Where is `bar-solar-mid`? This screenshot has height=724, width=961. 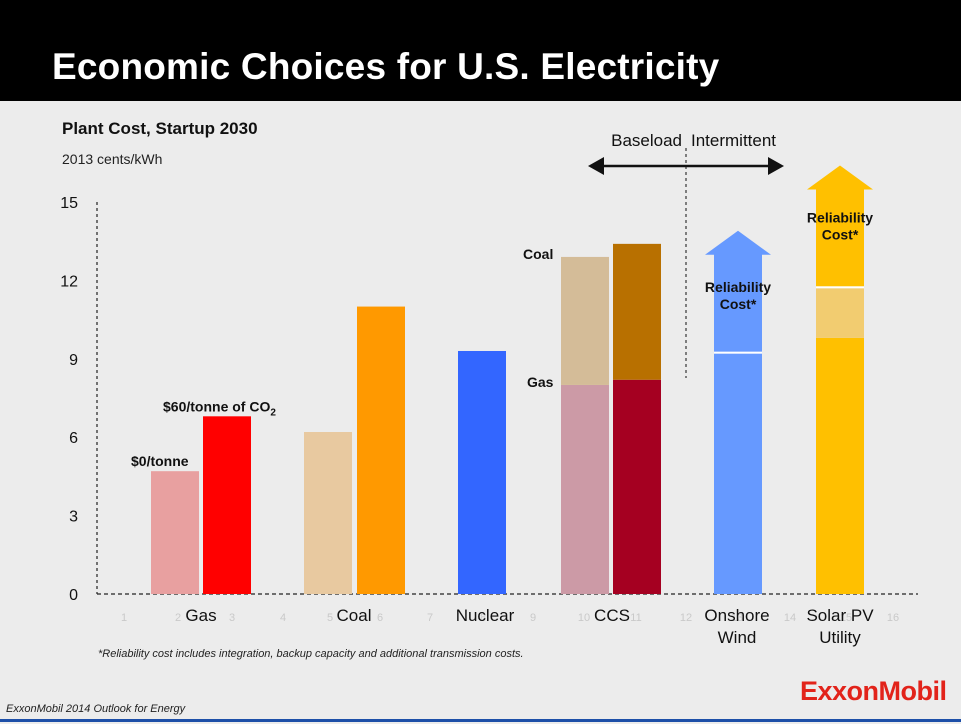 bar-solar-mid is located at coordinates (840, 313).